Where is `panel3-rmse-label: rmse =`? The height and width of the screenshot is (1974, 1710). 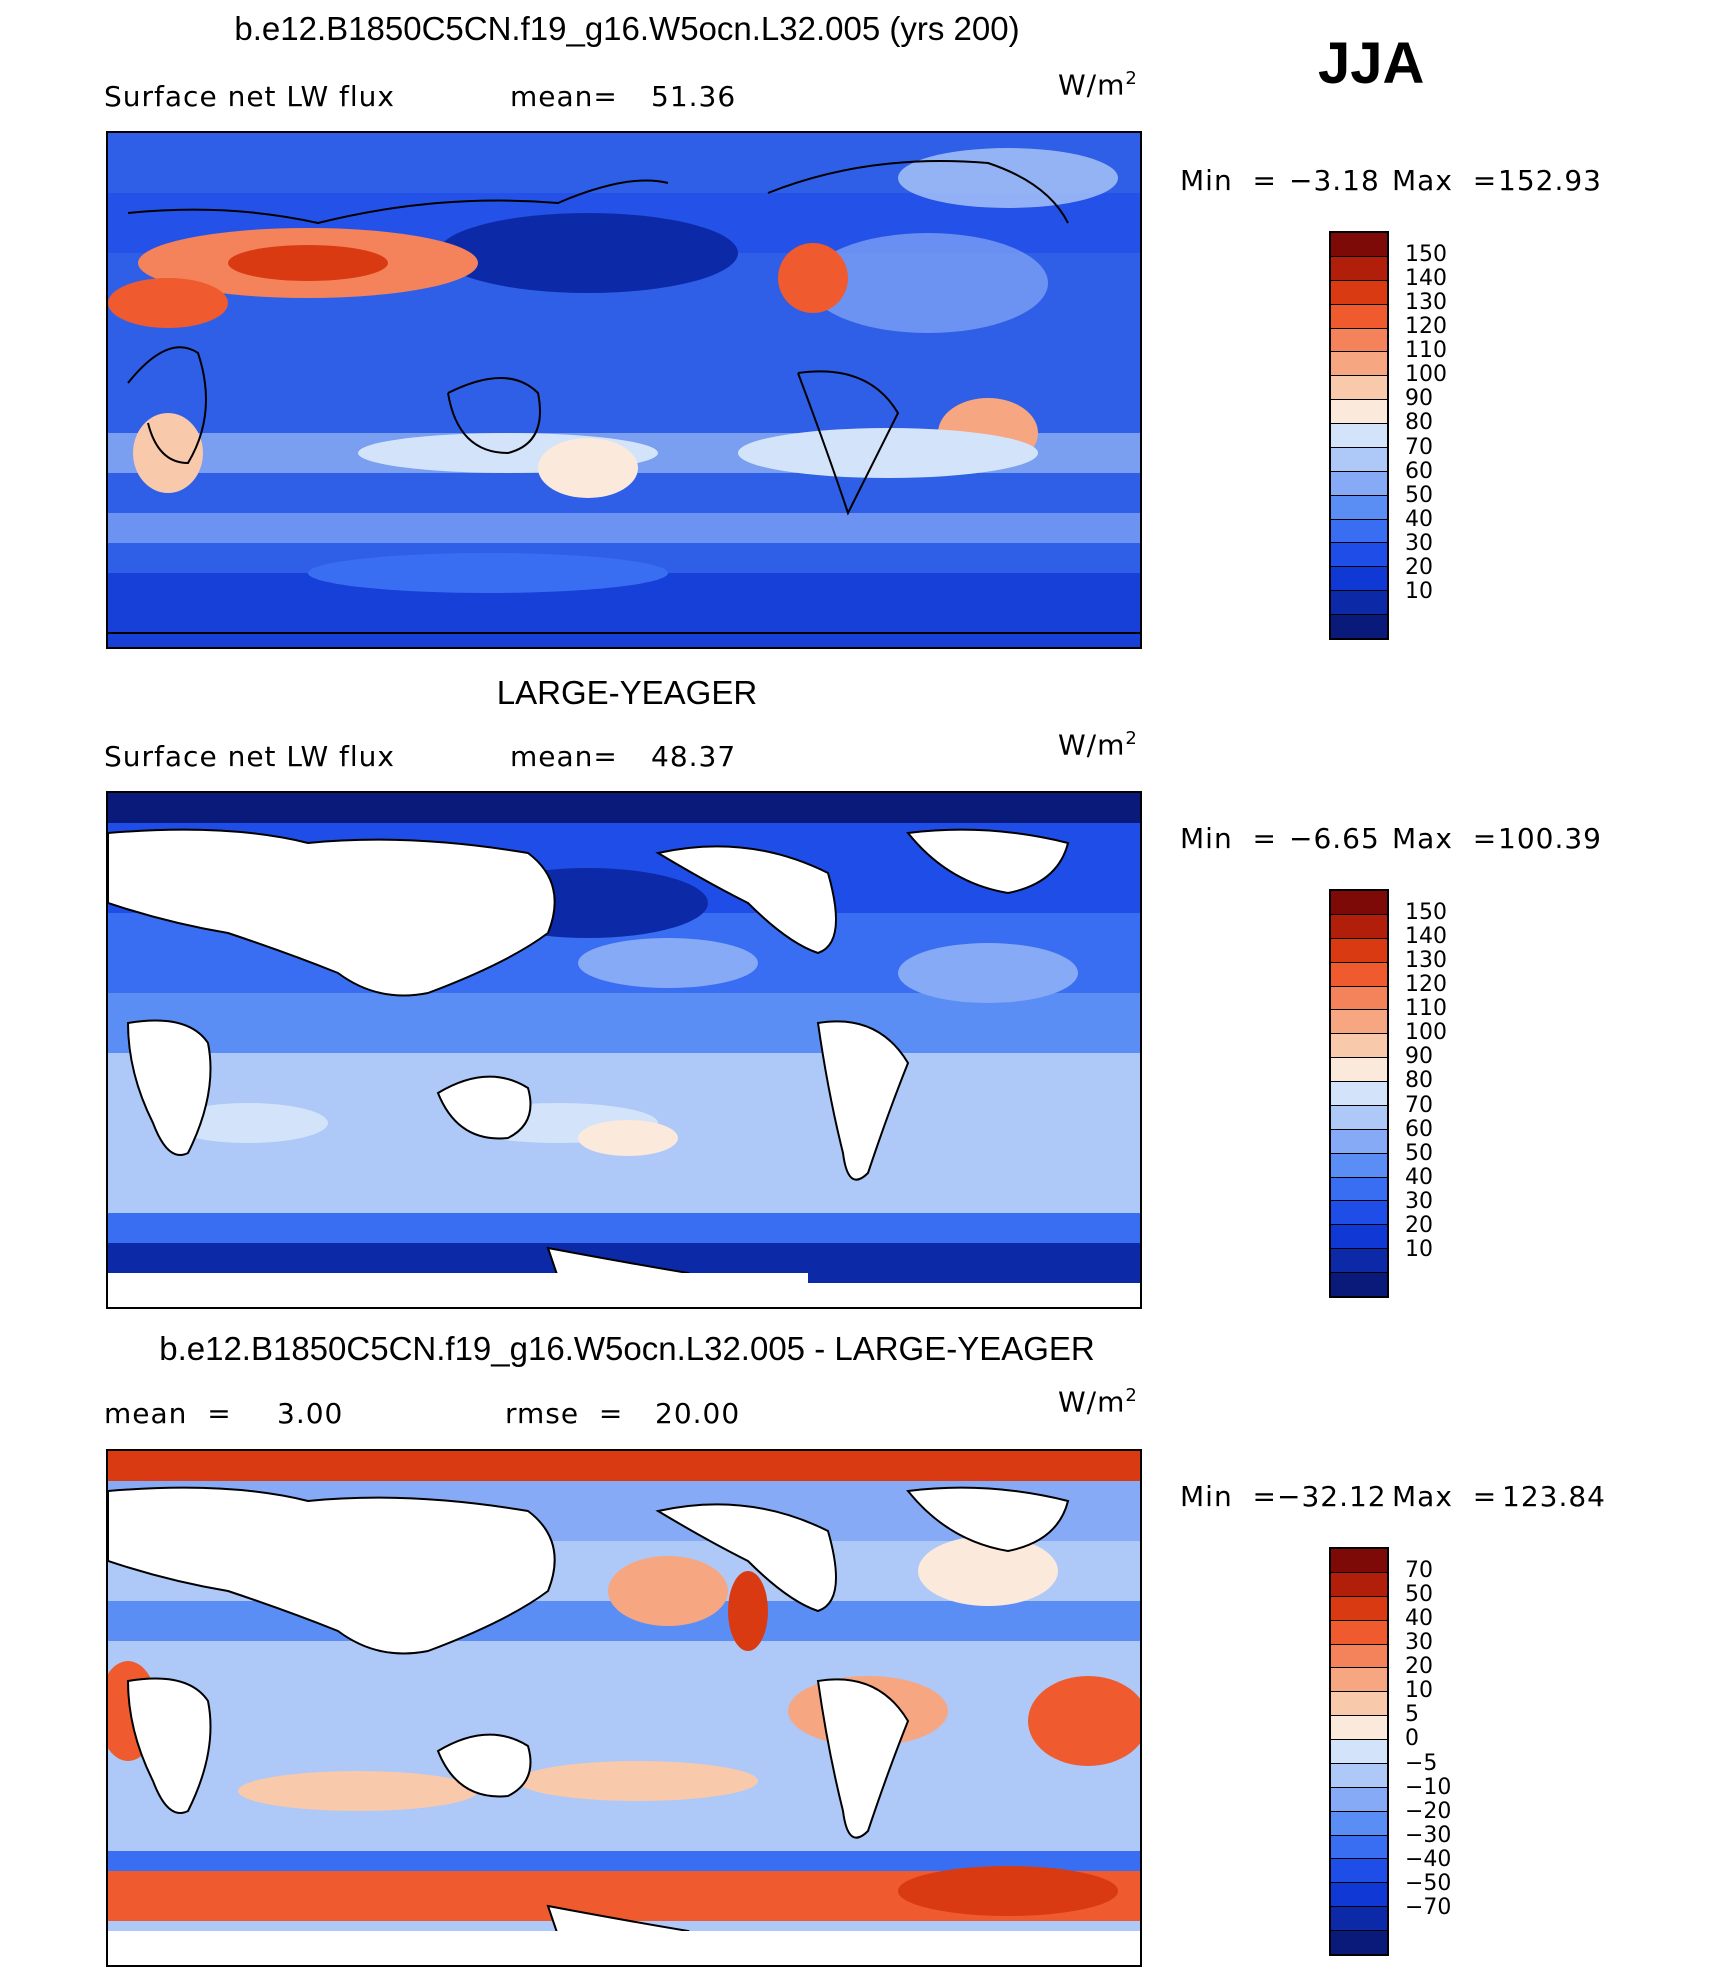 panel3-rmse-label: rmse = is located at coordinates (564, 1413).